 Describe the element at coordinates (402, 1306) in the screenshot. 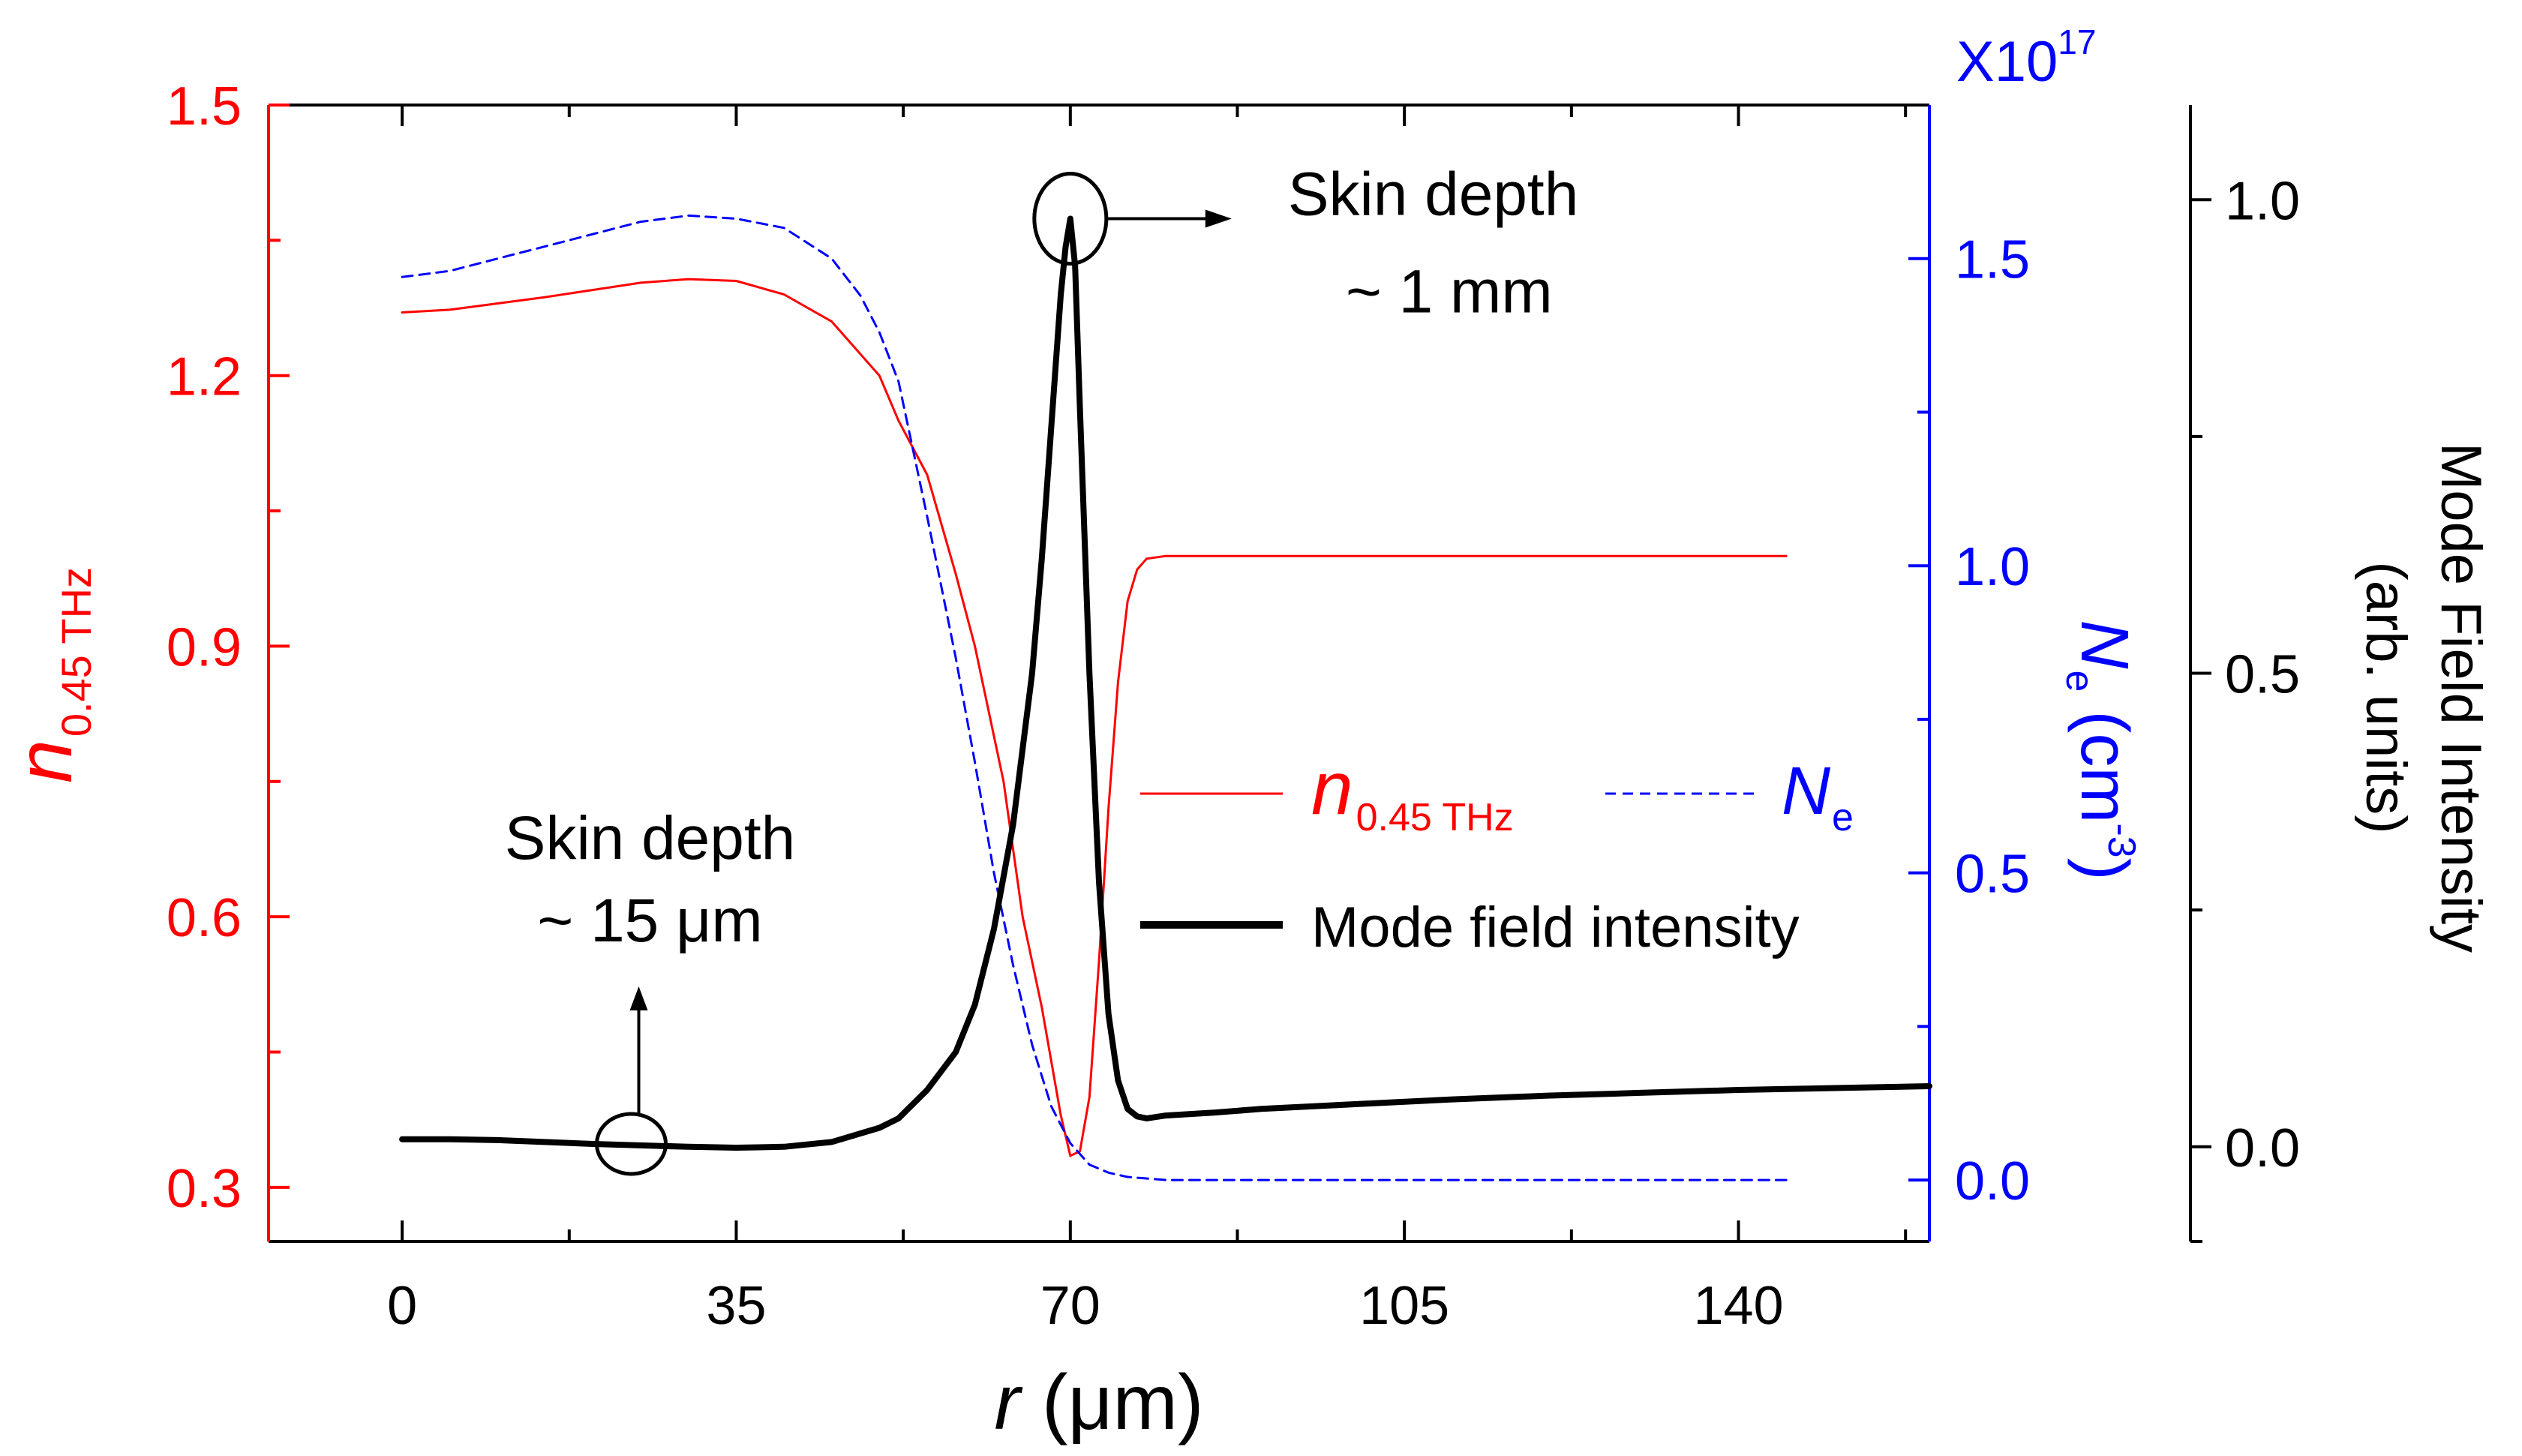

I see `x-tick-label: 0` at that location.